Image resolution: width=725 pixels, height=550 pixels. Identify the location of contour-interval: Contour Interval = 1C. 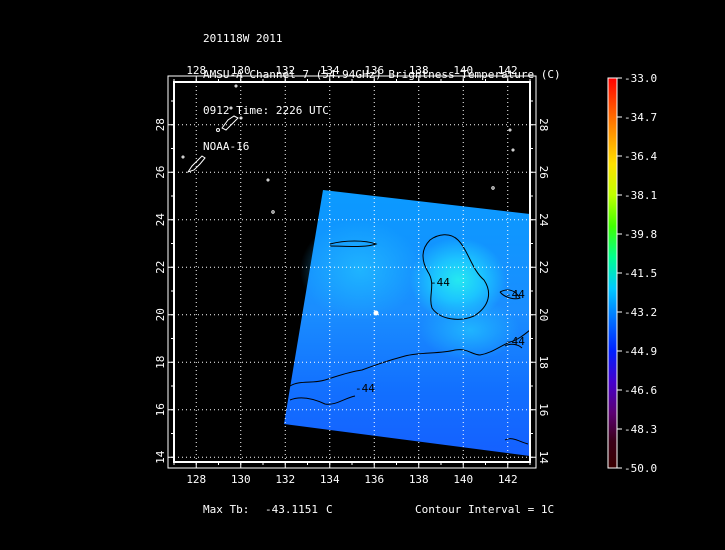
(485, 509).